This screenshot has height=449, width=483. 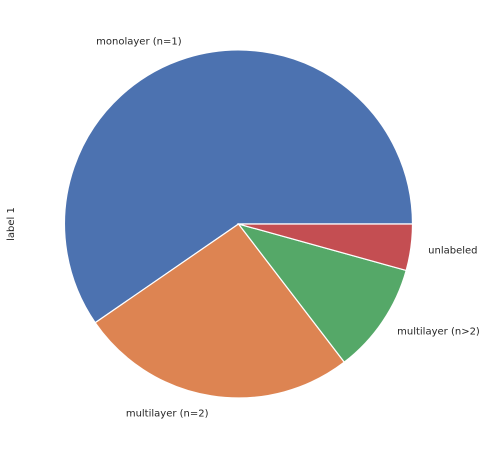 I want to click on pie-slice-label-0: monolayer (n=1), so click(x=139, y=42).